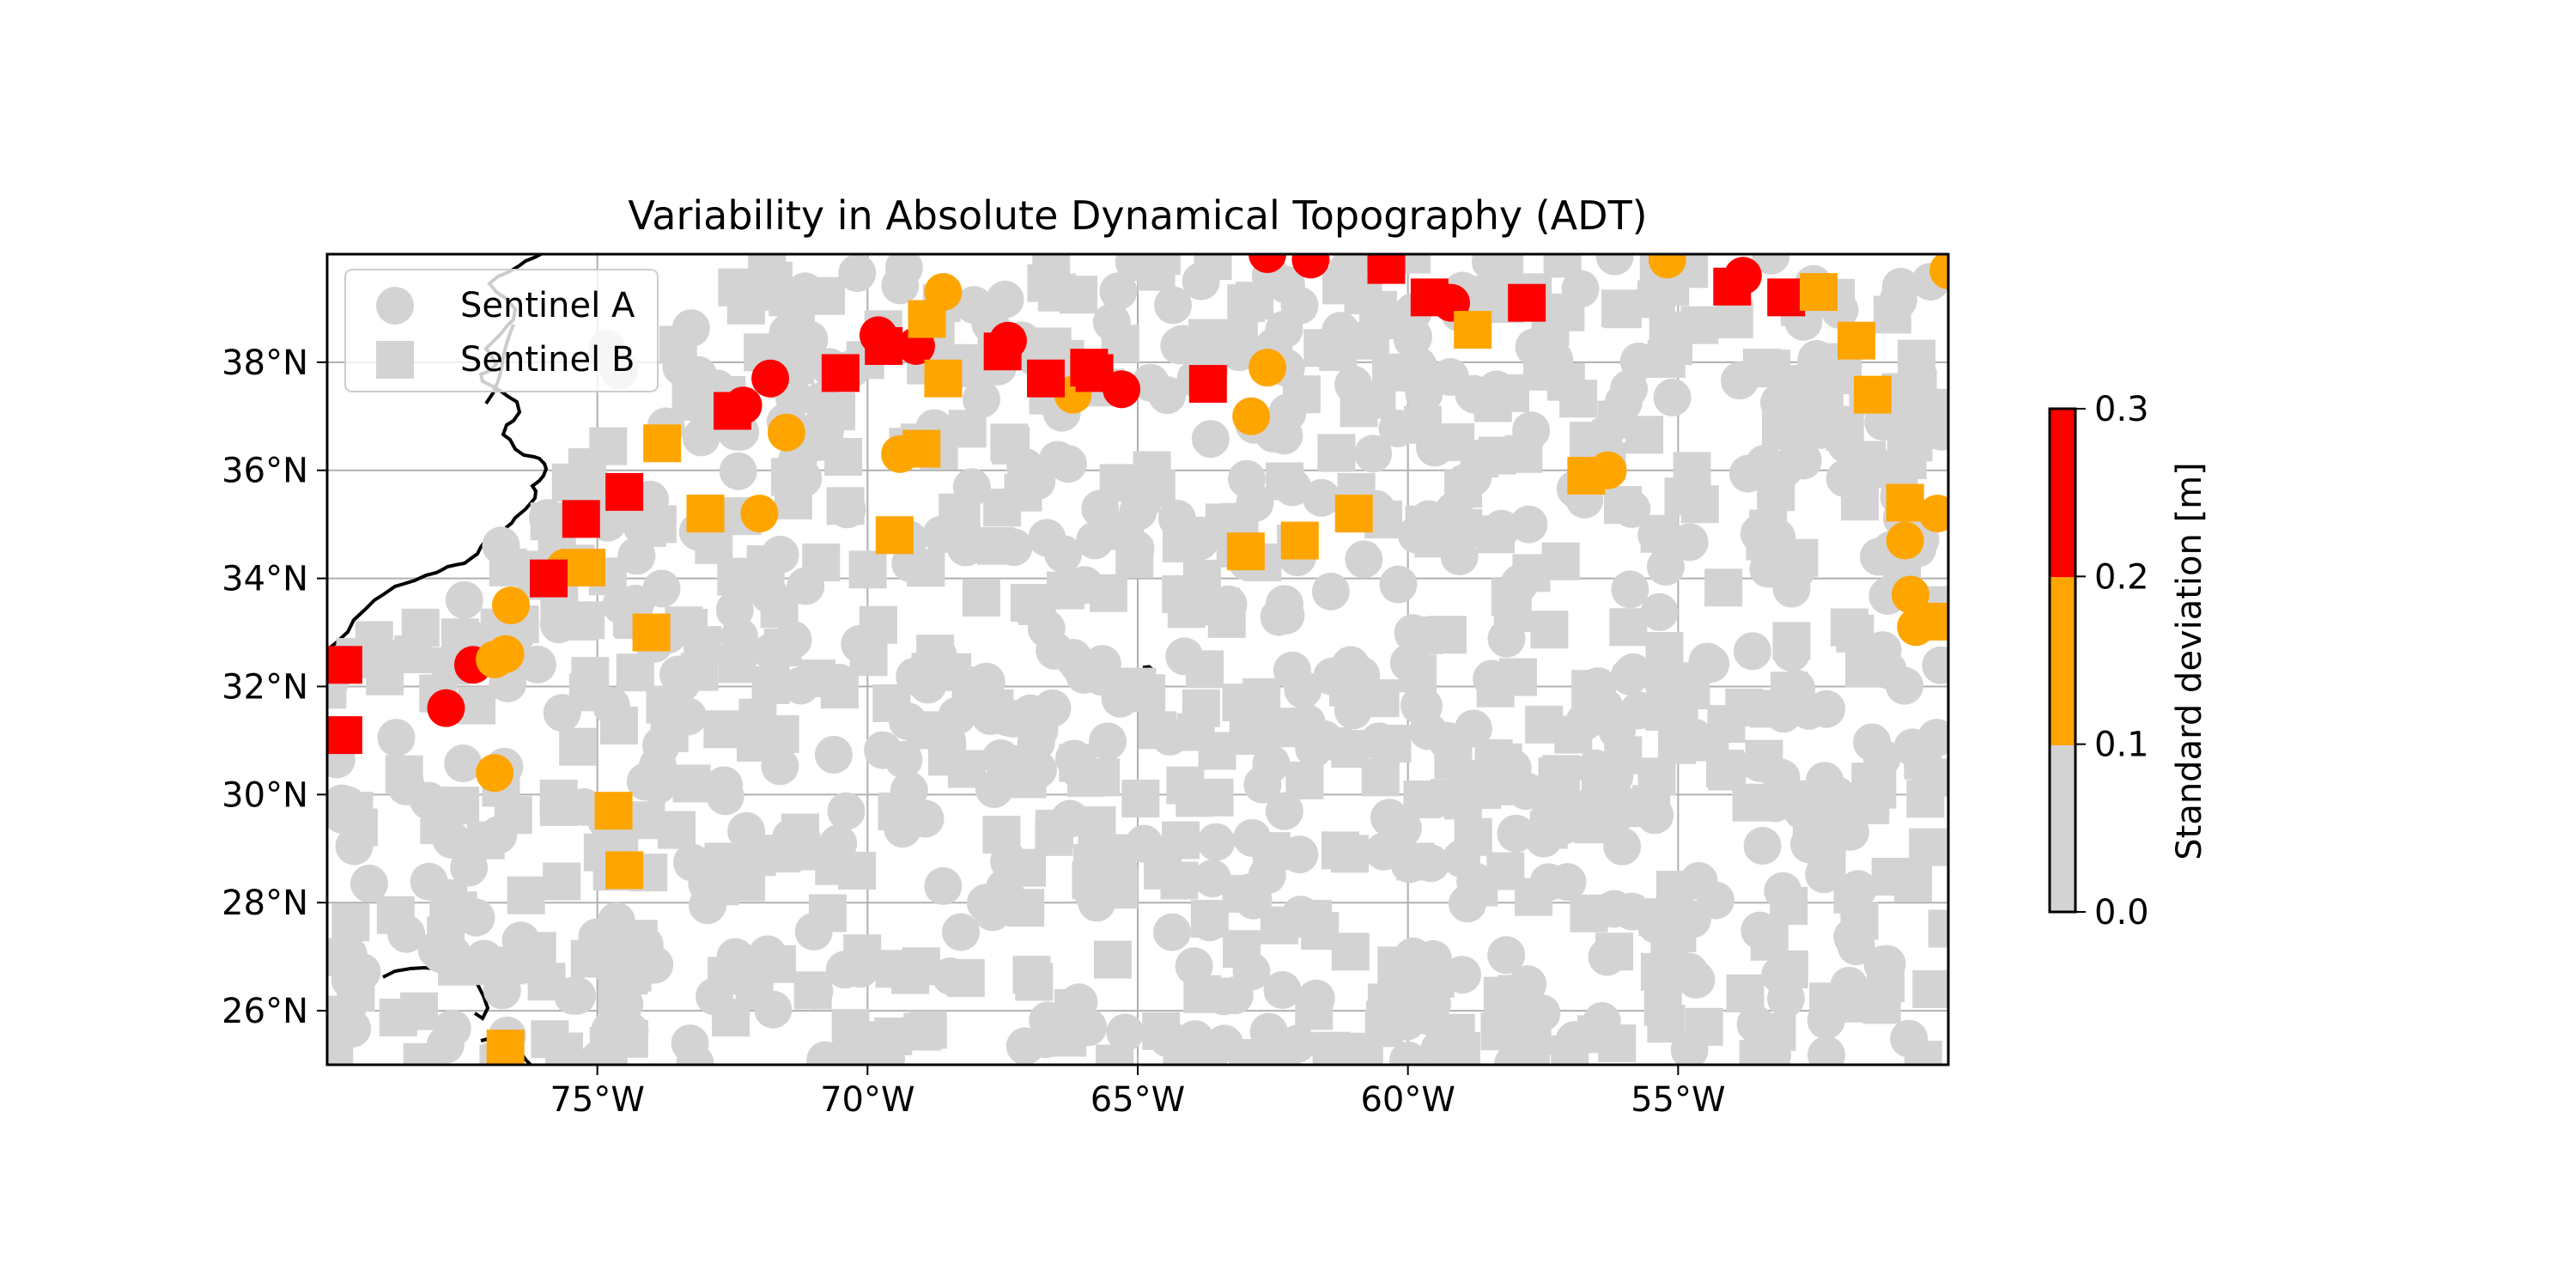 The image size is (2576, 1288). I want to click on y-tick-label: 36°N, so click(265, 472).